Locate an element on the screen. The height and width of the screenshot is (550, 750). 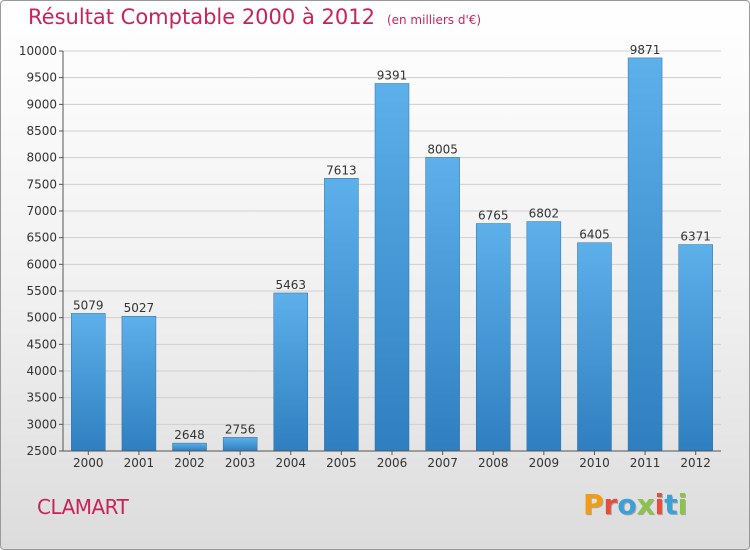
y-tick-label: 9000 is located at coordinates (41, 104).